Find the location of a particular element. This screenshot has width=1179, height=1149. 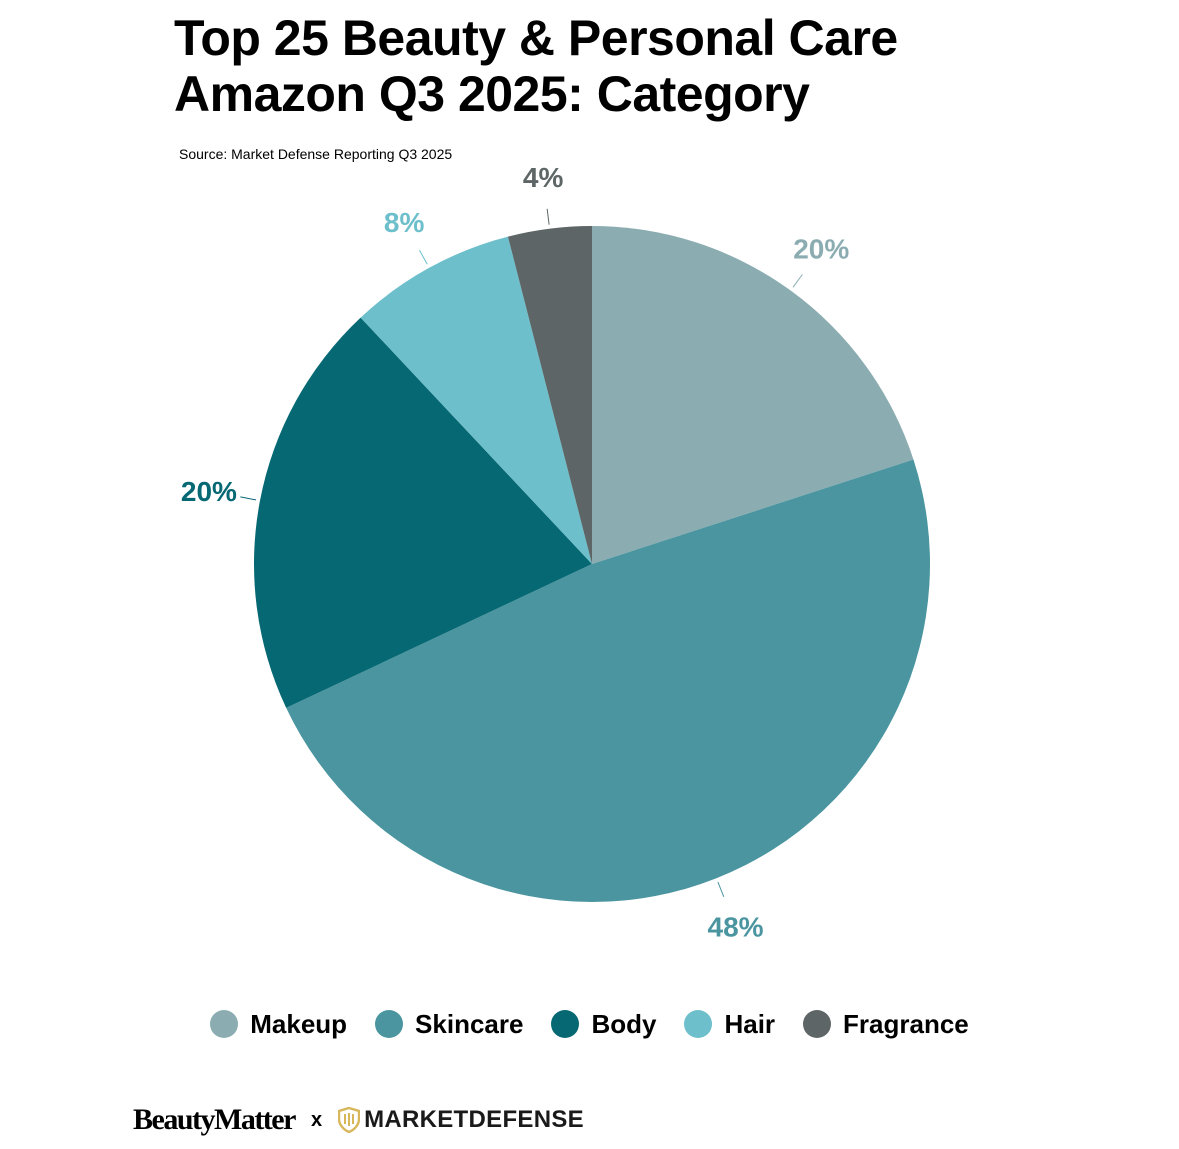

chart-legend: Makeup Skincare Body Hair Fragrance is located at coordinates (589, 1024).